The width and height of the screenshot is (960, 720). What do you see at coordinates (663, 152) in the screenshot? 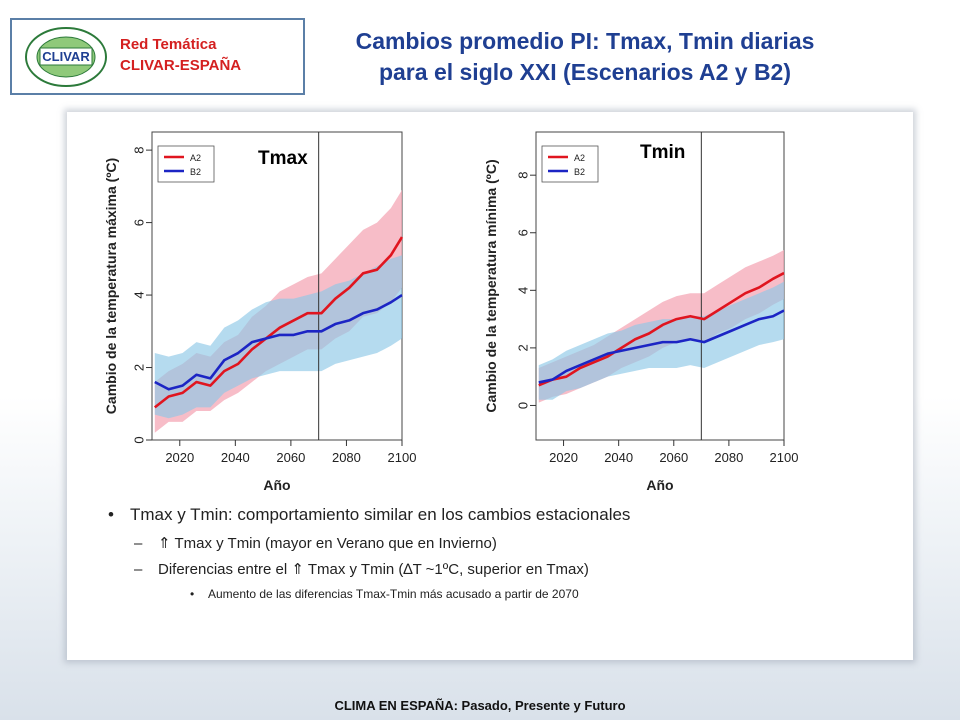
I see `chart-tmin-label: Tmin` at bounding box center [663, 152].